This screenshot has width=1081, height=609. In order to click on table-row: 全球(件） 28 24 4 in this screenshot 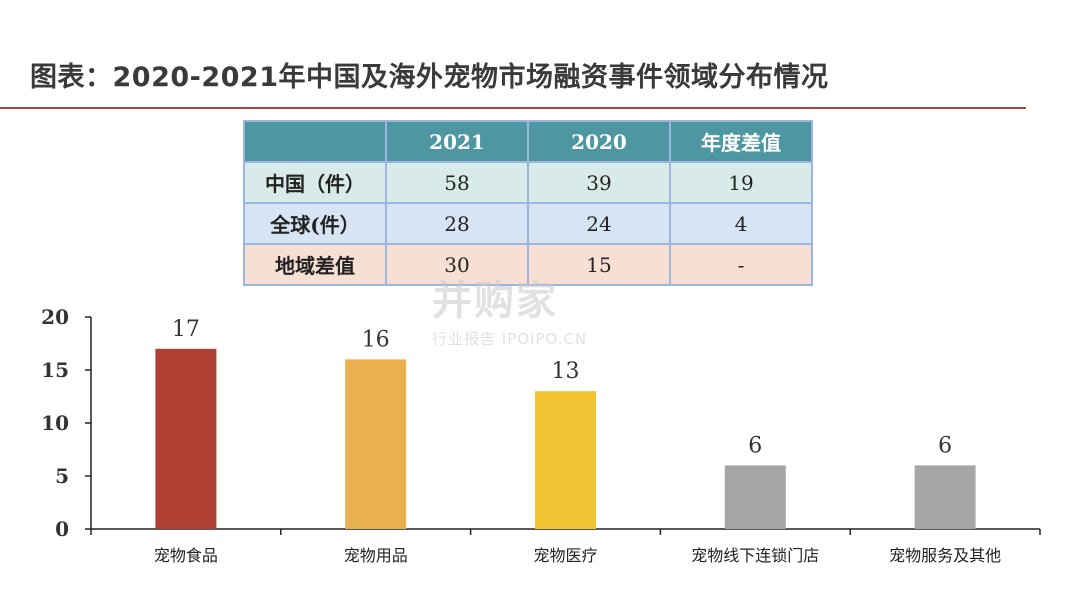, I will do `click(528, 223)`.